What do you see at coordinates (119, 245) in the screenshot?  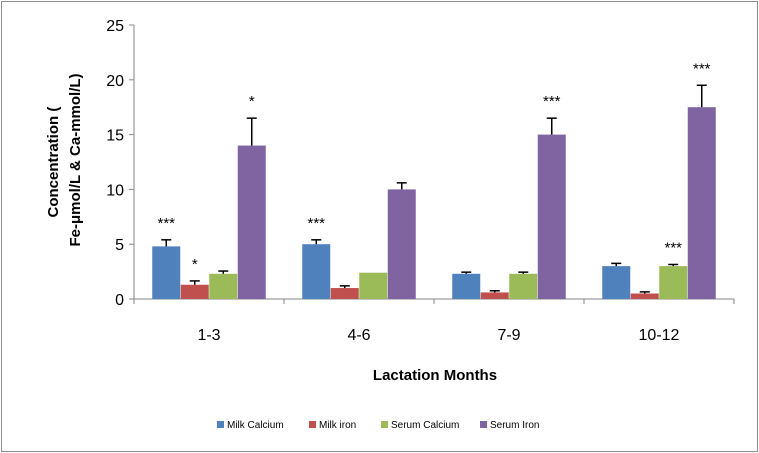 I see `y-tick-label: 5` at bounding box center [119, 245].